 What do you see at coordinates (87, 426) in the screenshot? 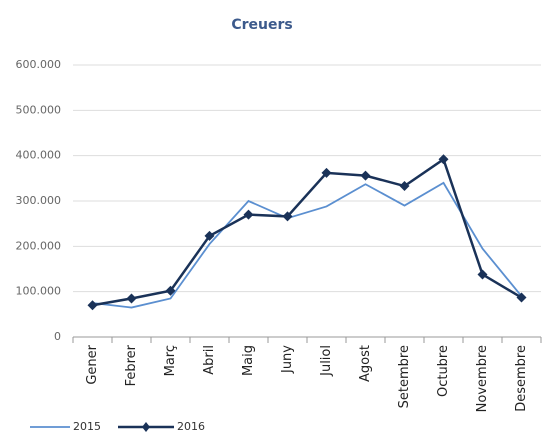
I see `legend-label: 2015` at bounding box center [87, 426].